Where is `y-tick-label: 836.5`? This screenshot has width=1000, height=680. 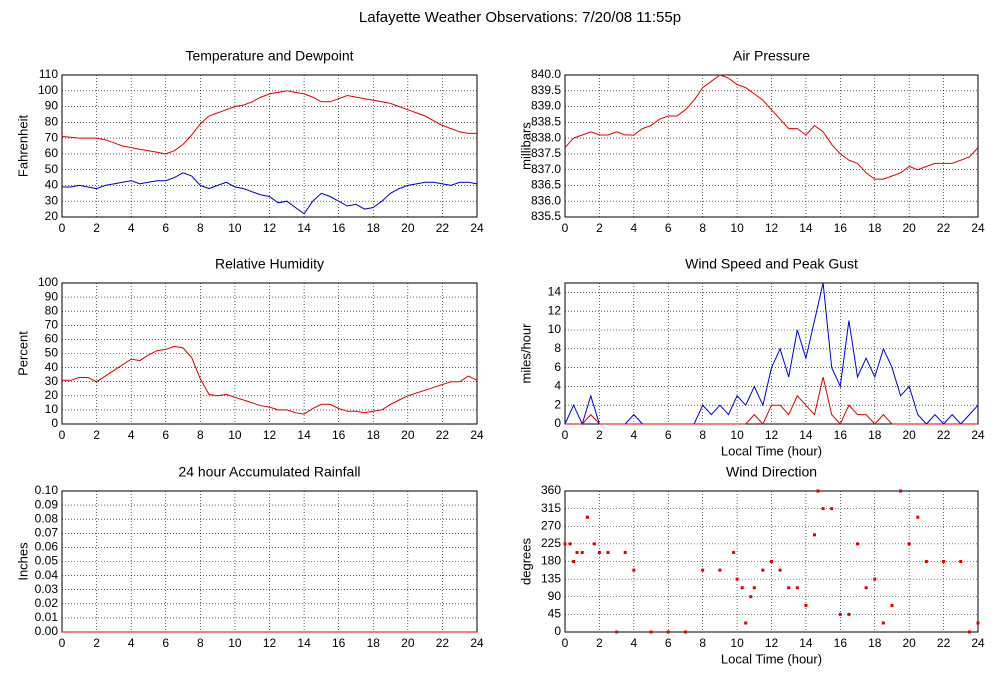
y-tick-label: 836.5 is located at coordinates (546, 185).